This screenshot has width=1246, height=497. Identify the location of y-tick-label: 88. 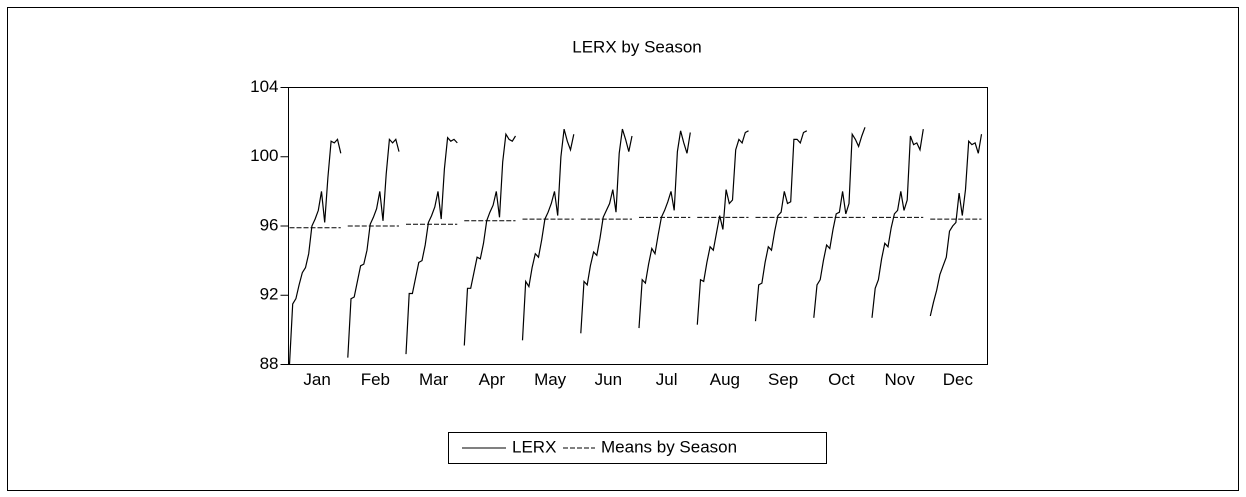
(269, 363).